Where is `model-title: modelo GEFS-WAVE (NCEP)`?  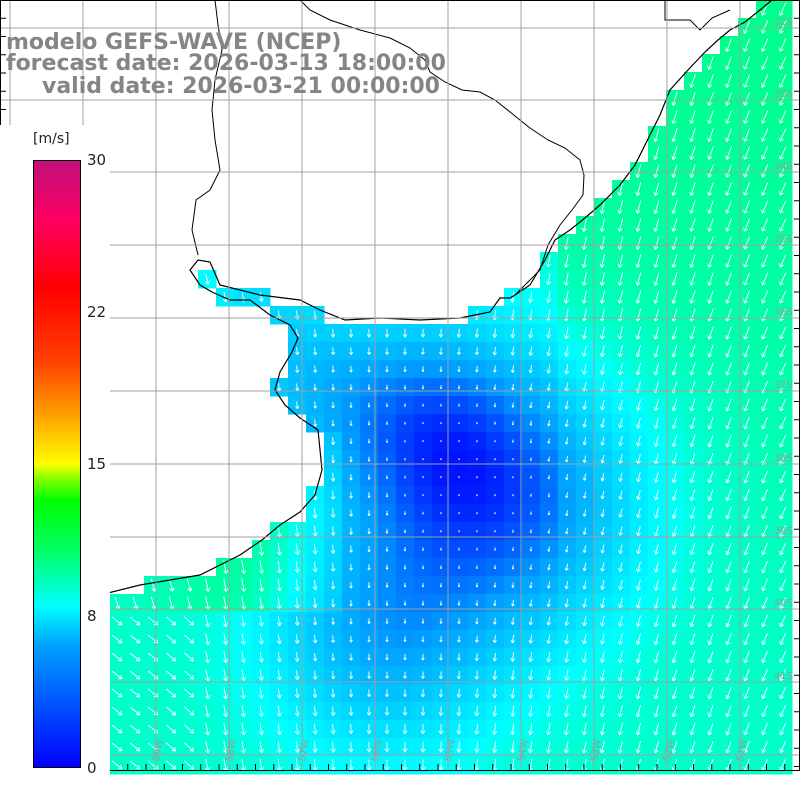
model-title: modelo GEFS-WAVE (NCEP) is located at coordinates (174, 42).